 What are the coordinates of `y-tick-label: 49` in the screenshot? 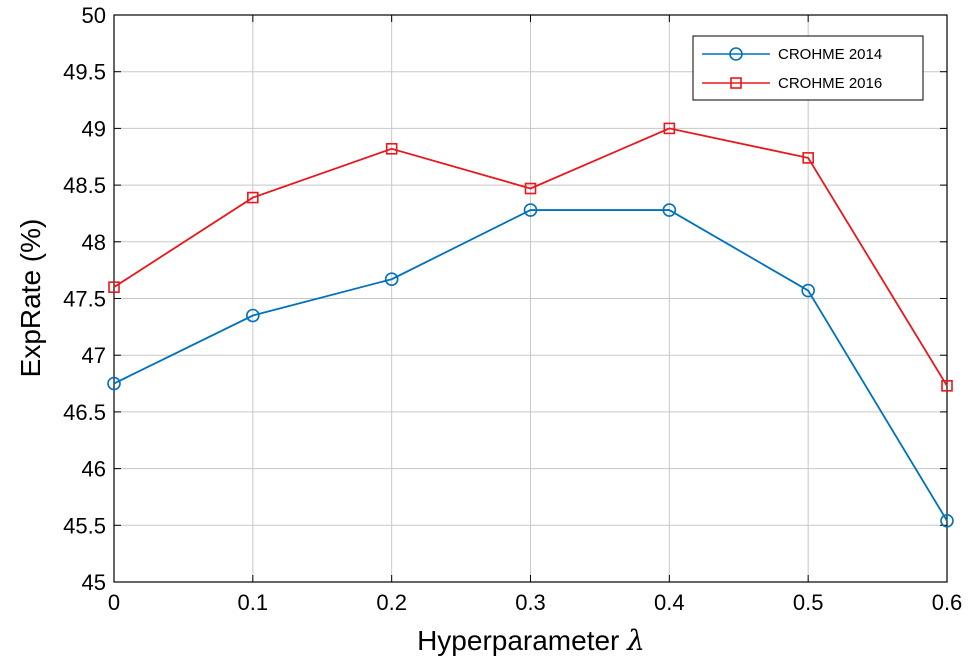 It's located at (94, 128).